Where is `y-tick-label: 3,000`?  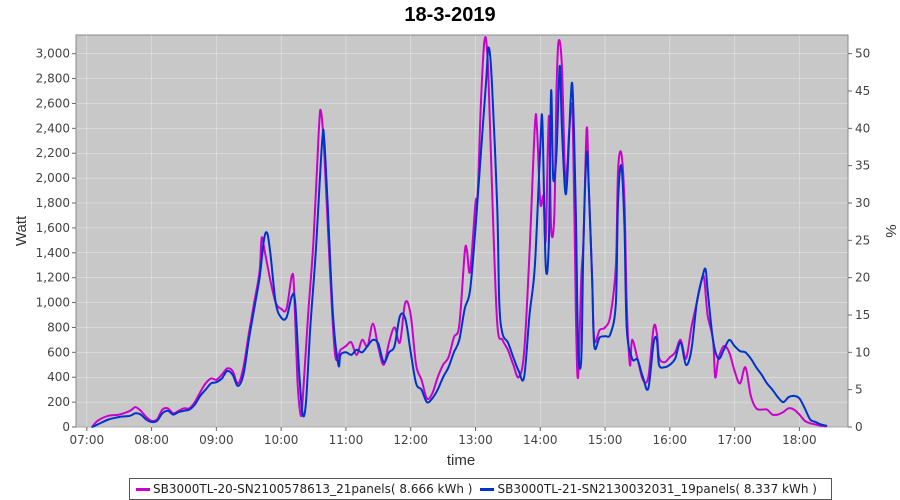 y-tick-label: 3,000 is located at coordinates (53, 54).